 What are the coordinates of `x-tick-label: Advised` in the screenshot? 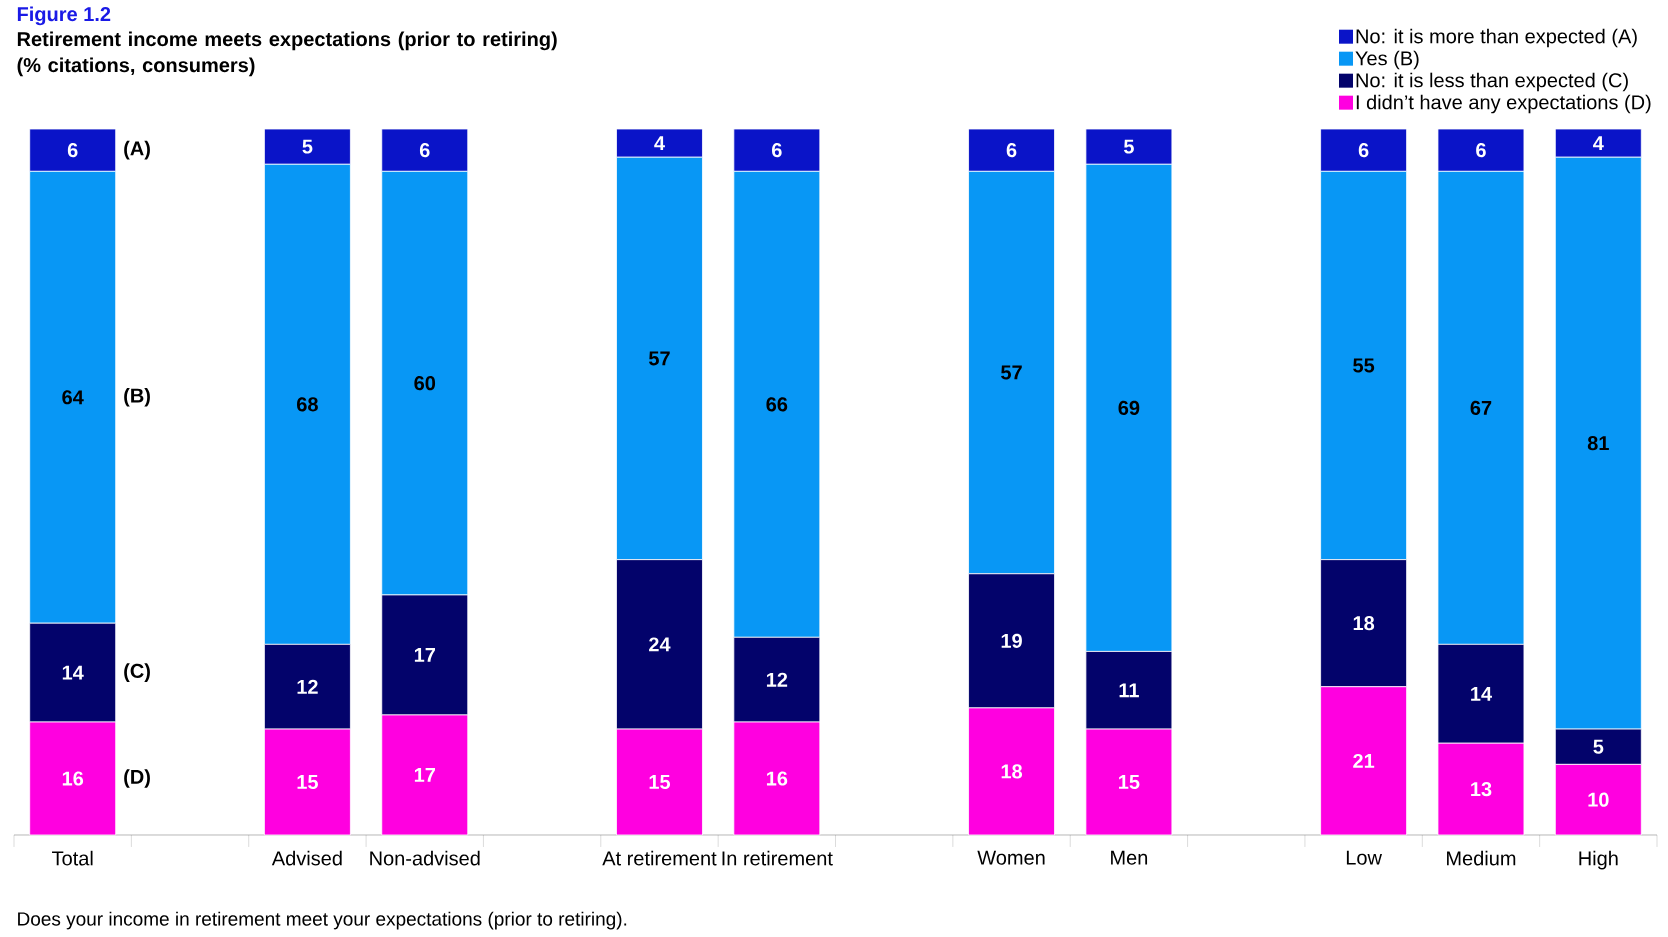 It's located at (306, 858).